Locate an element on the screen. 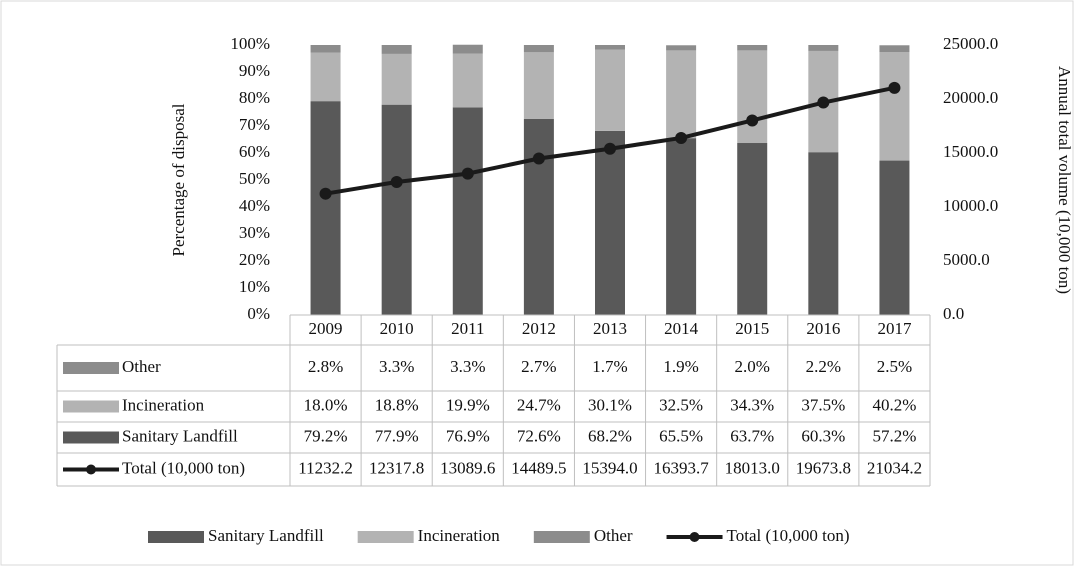 The width and height of the screenshot is (1074, 571). x-tick-label: 2012 is located at coordinates (539, 328).